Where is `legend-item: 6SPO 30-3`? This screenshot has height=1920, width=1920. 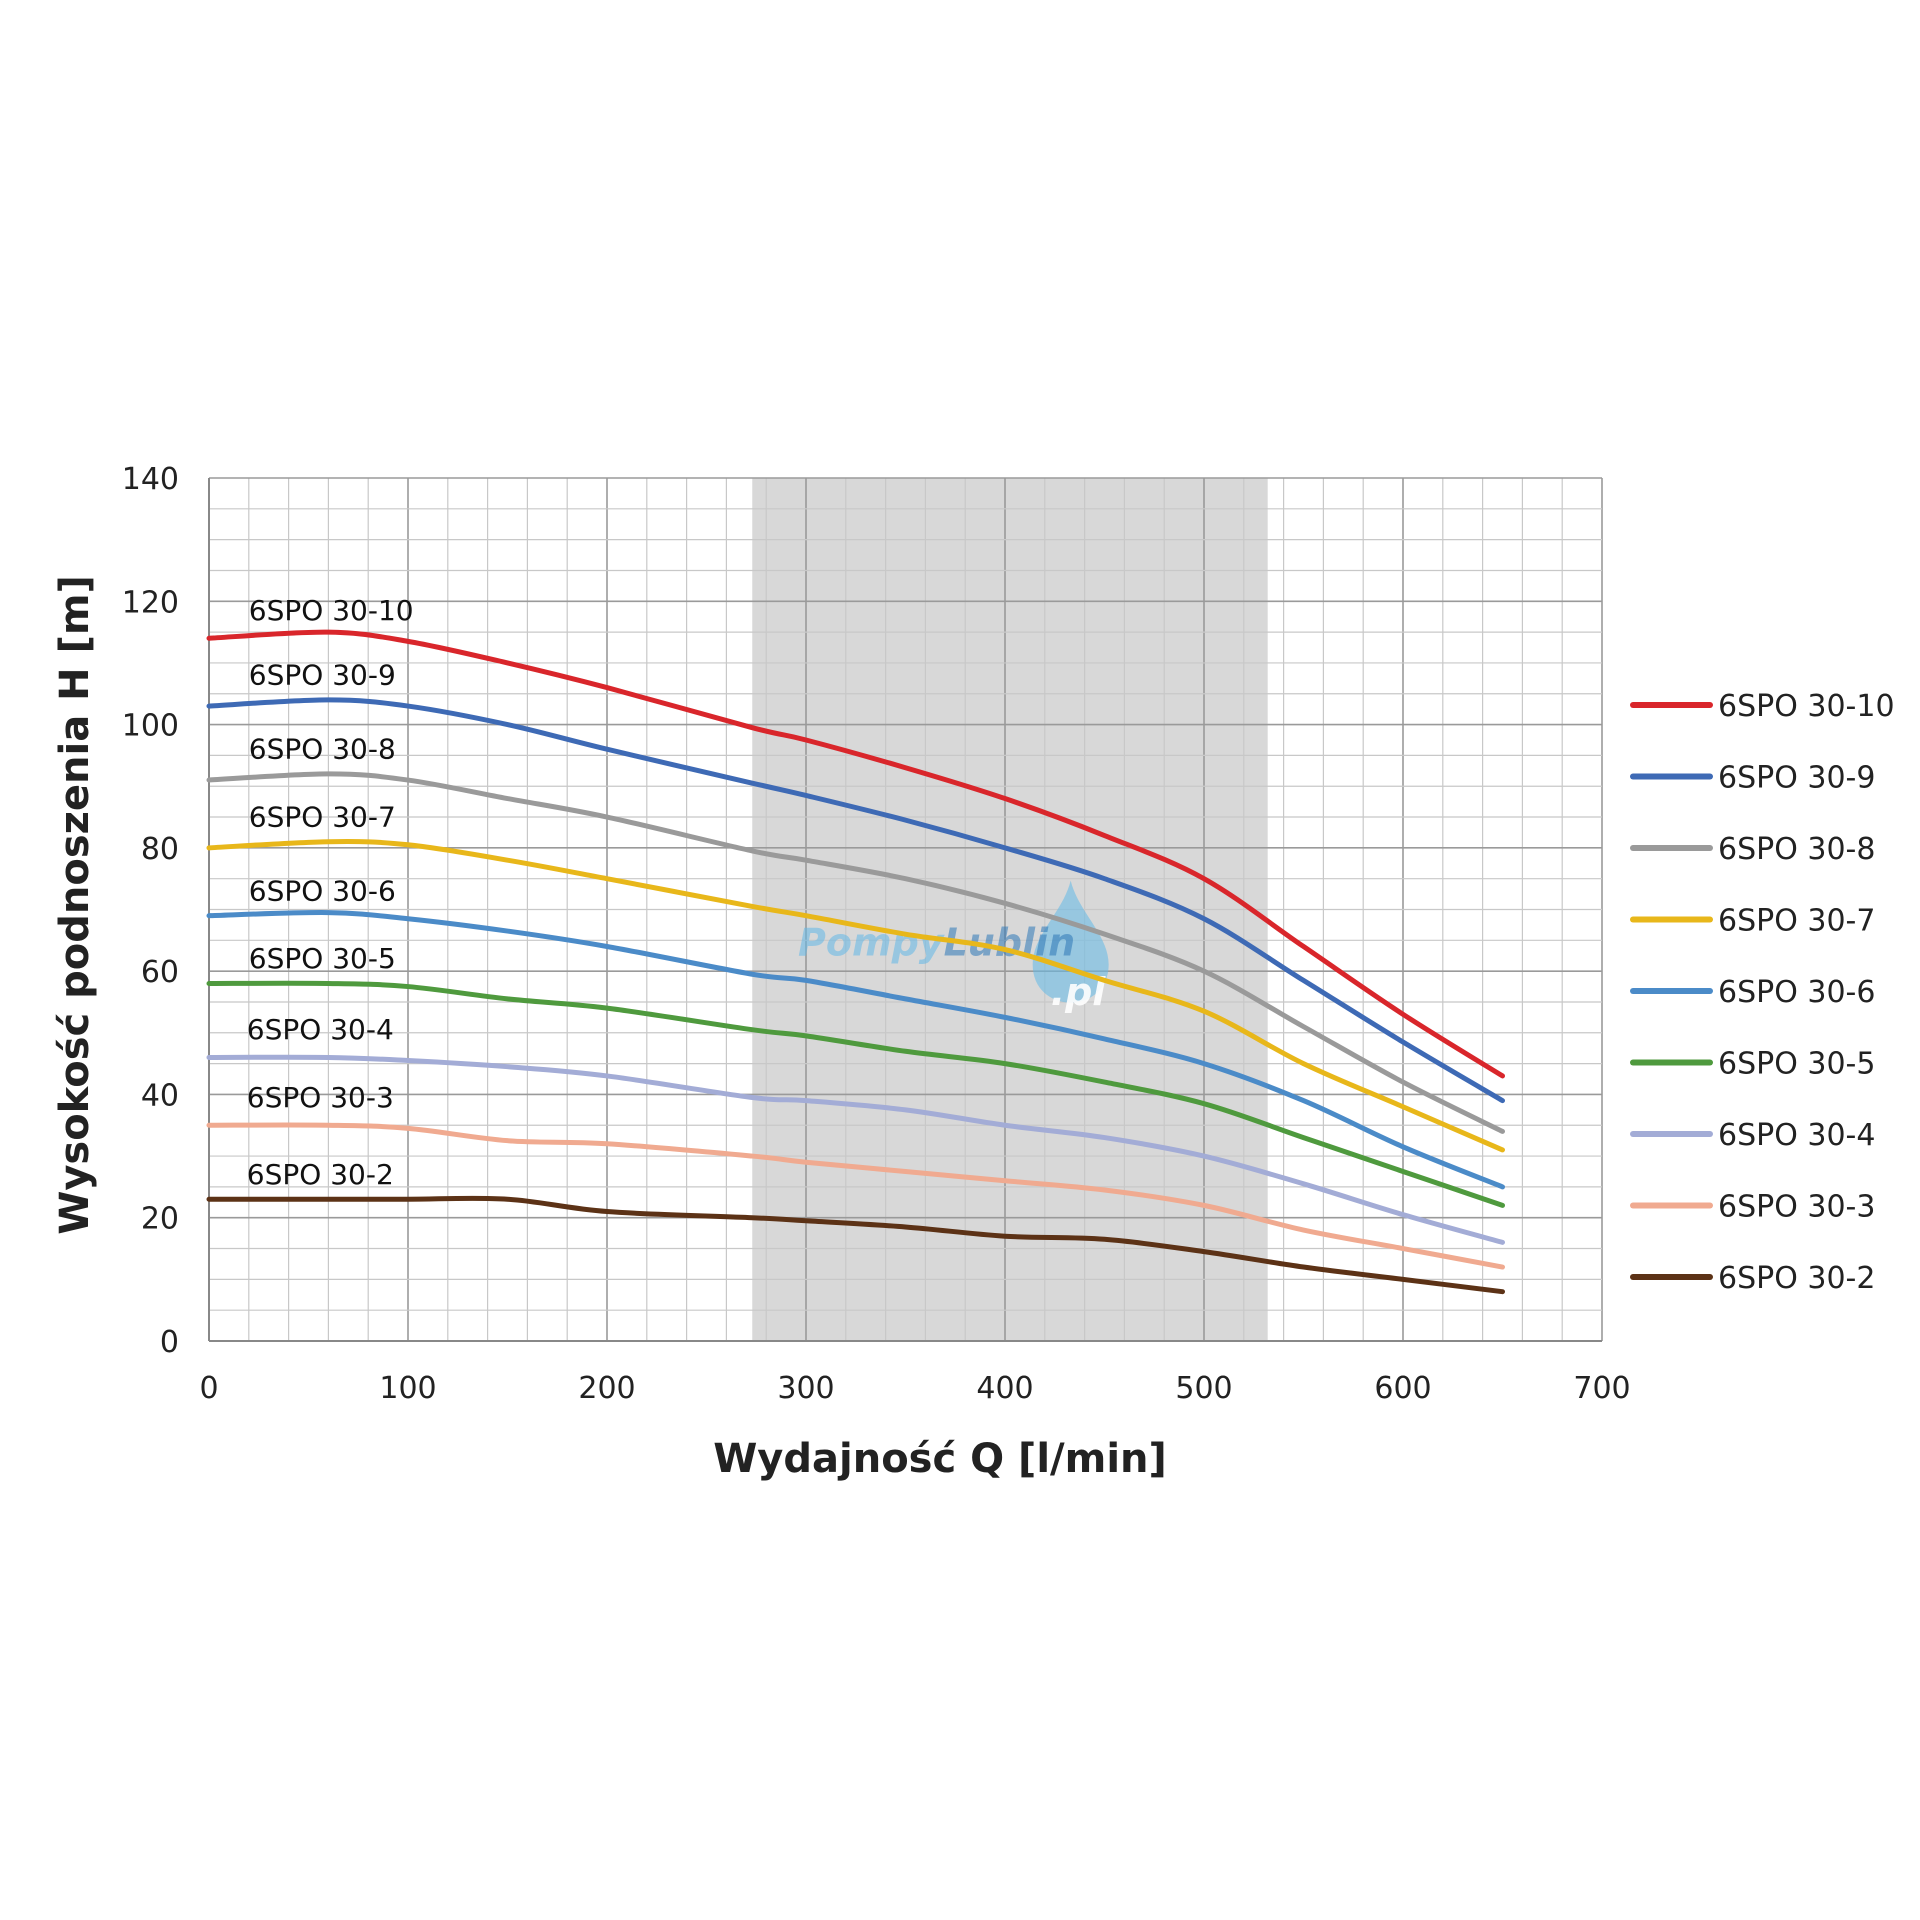 legend-item: 6SPO 30-3 is located at coordinates (1752, 1207).